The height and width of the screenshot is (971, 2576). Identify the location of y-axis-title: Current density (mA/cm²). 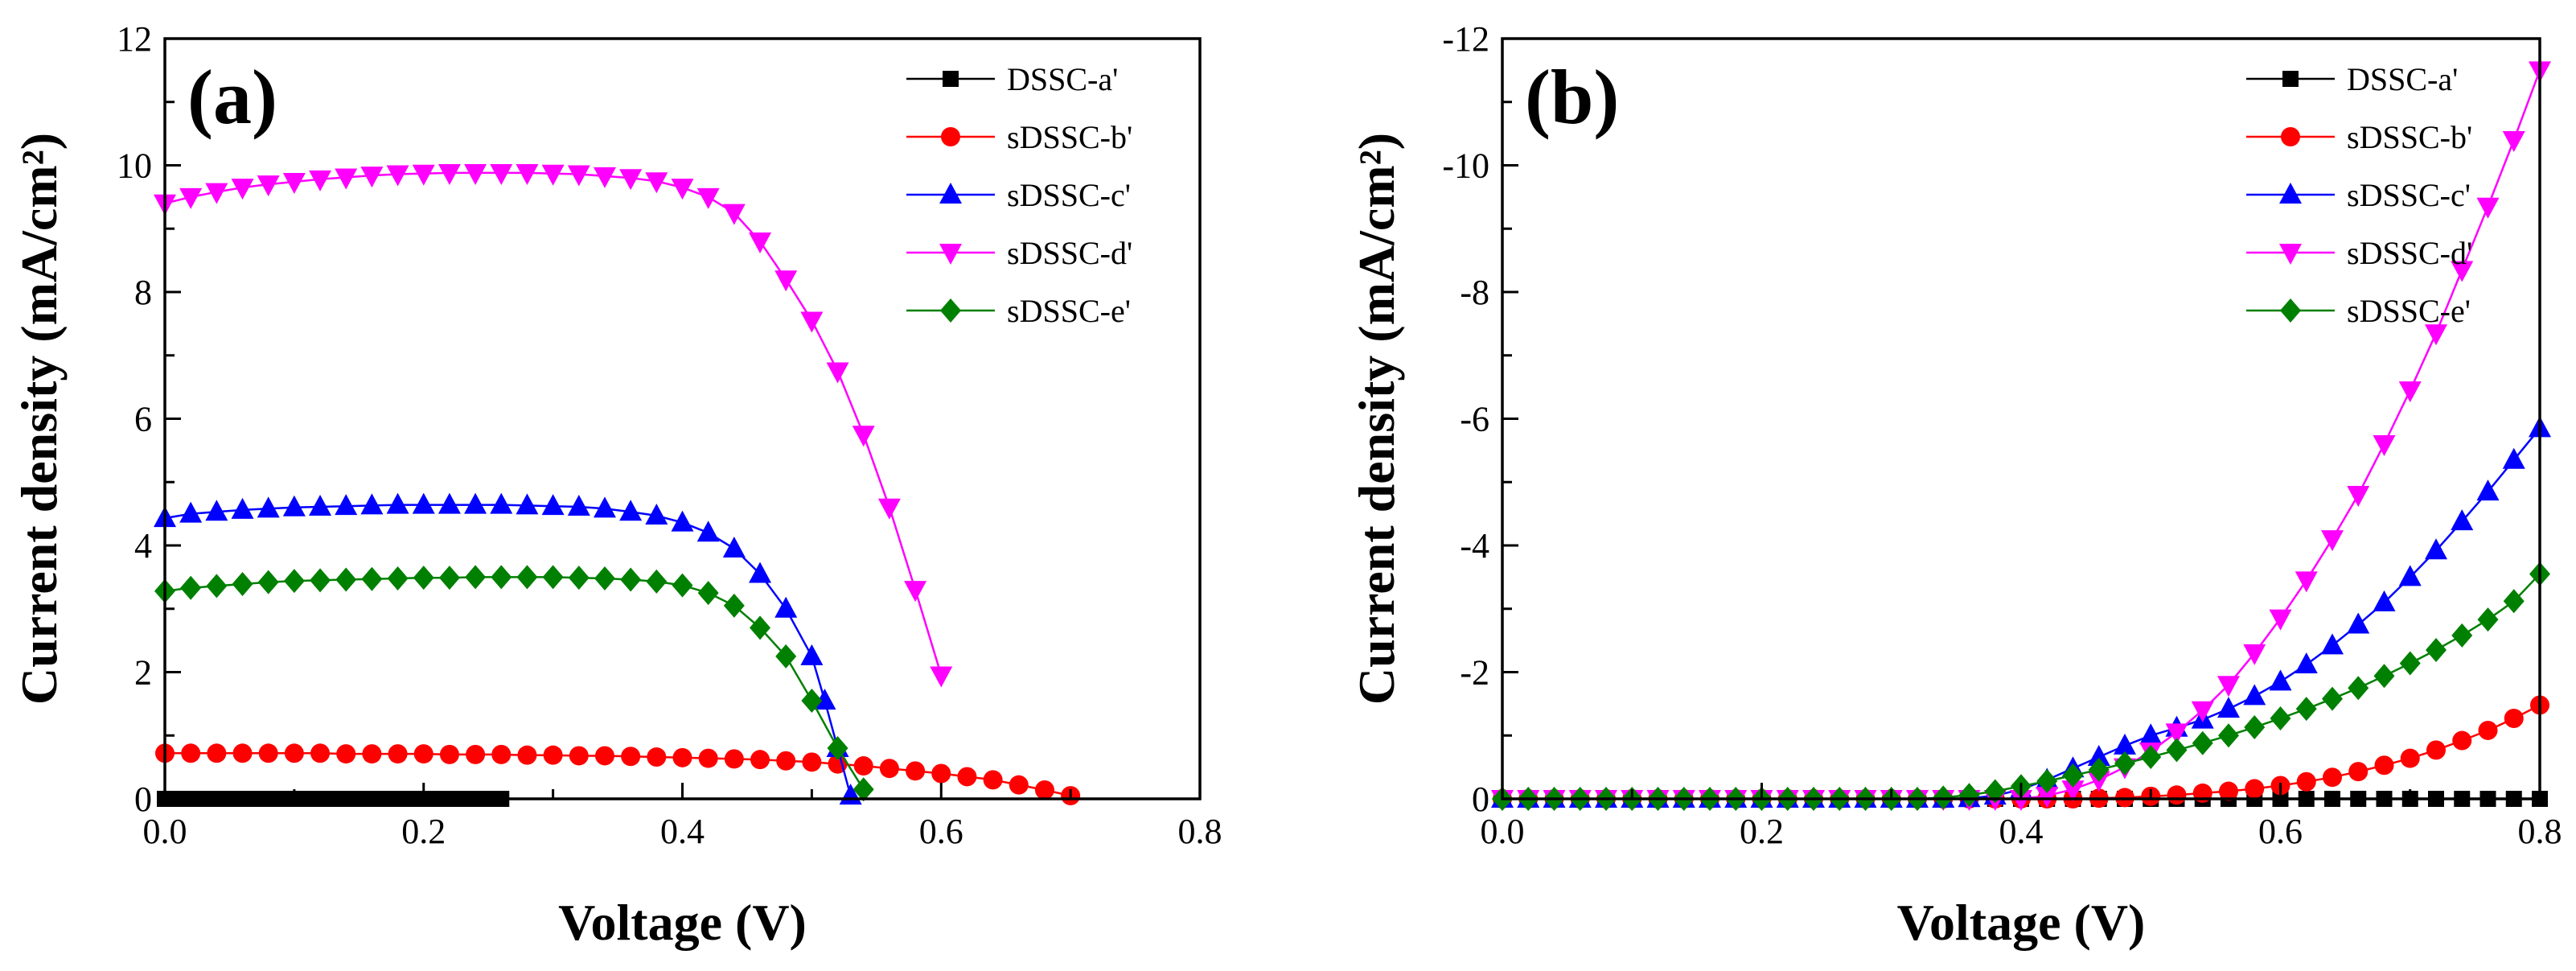
(39, 419).